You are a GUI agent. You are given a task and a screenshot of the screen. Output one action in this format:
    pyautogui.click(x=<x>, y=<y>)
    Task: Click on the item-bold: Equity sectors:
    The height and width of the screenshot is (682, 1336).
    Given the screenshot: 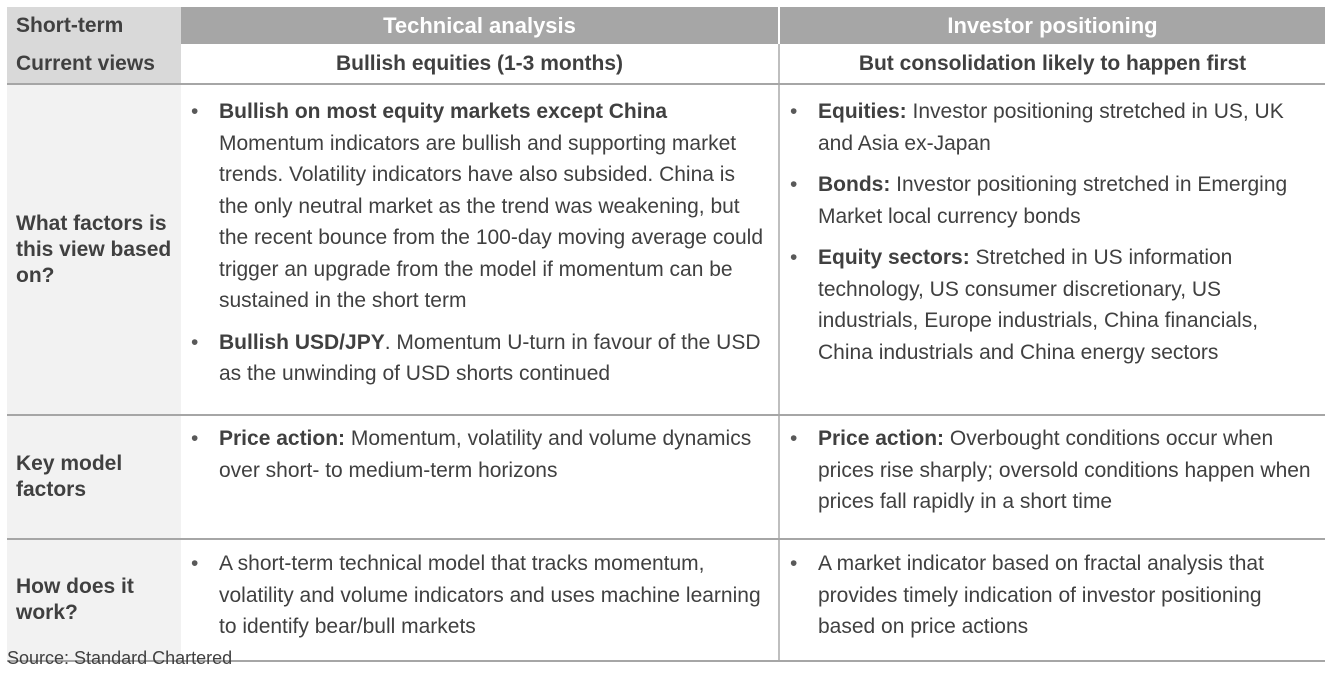 What is the action you would take?
    pyautogui.click(x=894, y=257)
    